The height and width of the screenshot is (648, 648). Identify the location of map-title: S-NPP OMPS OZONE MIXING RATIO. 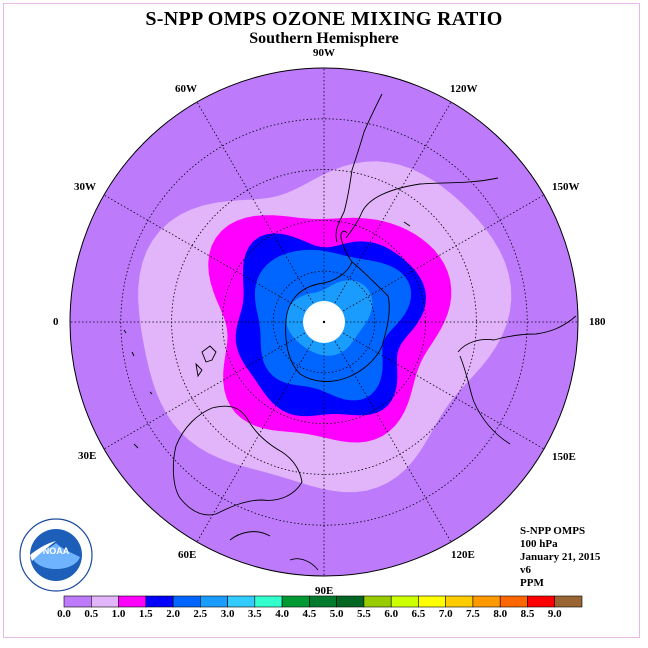
(324, 19).